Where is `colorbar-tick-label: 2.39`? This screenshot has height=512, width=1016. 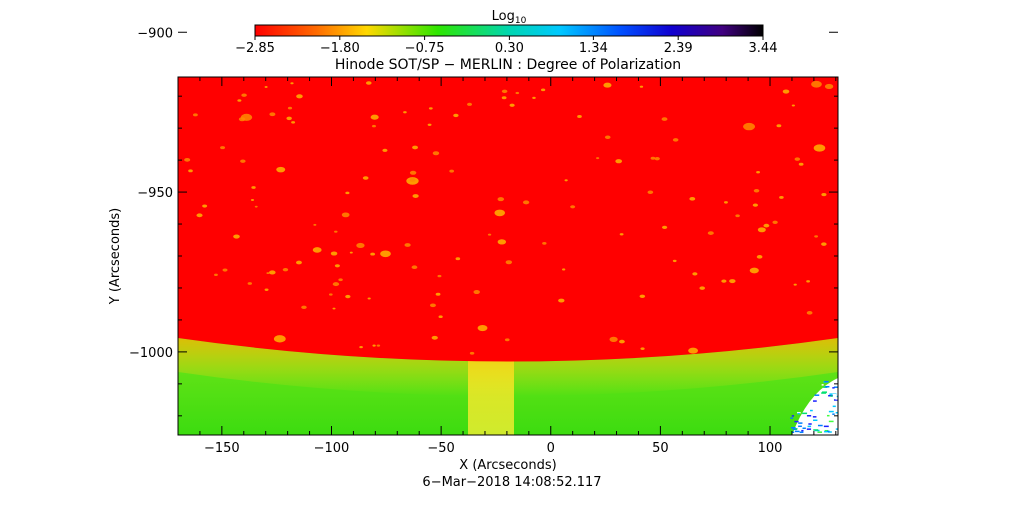
colorbar-tick-label: 2.39 is located at coordinates (678, 48).